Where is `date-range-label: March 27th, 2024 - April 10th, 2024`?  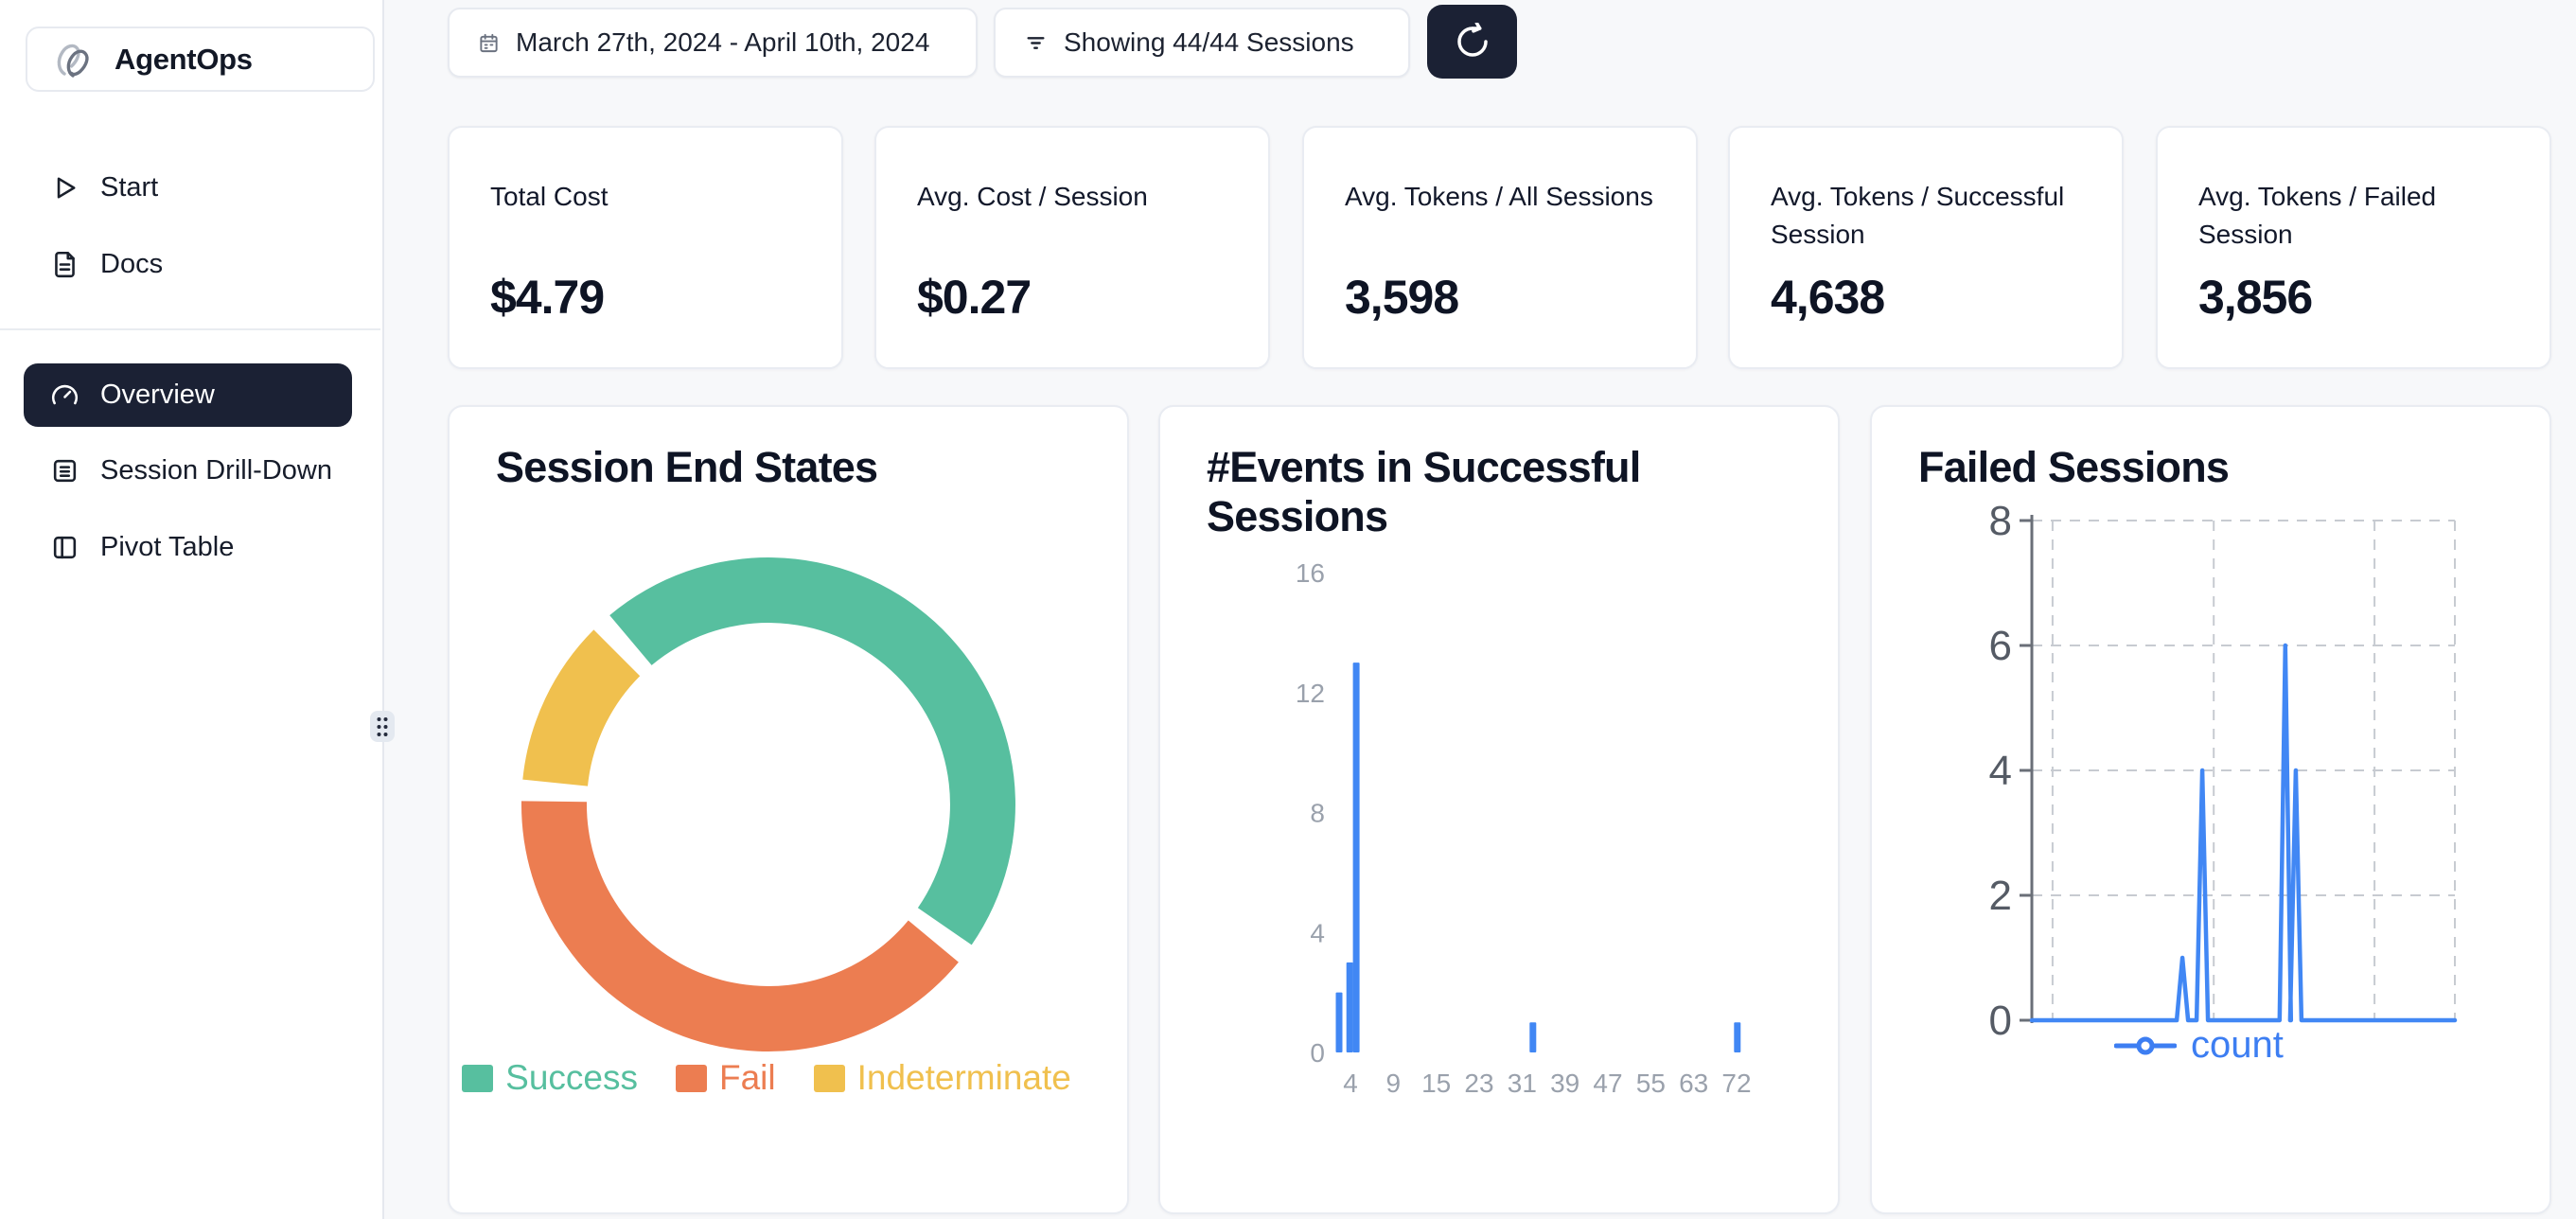
date-range-label: March 27th, 2024 - April 10th, 2024 is located at coordinates (723, 42).